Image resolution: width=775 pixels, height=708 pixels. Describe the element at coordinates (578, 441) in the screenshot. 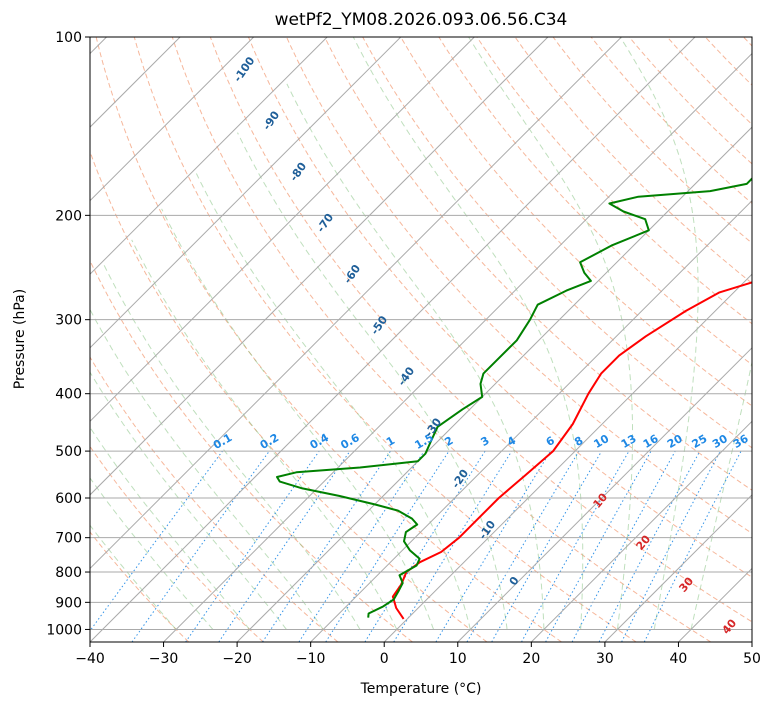

I see `mixing-ratio-label: 8` at that location.